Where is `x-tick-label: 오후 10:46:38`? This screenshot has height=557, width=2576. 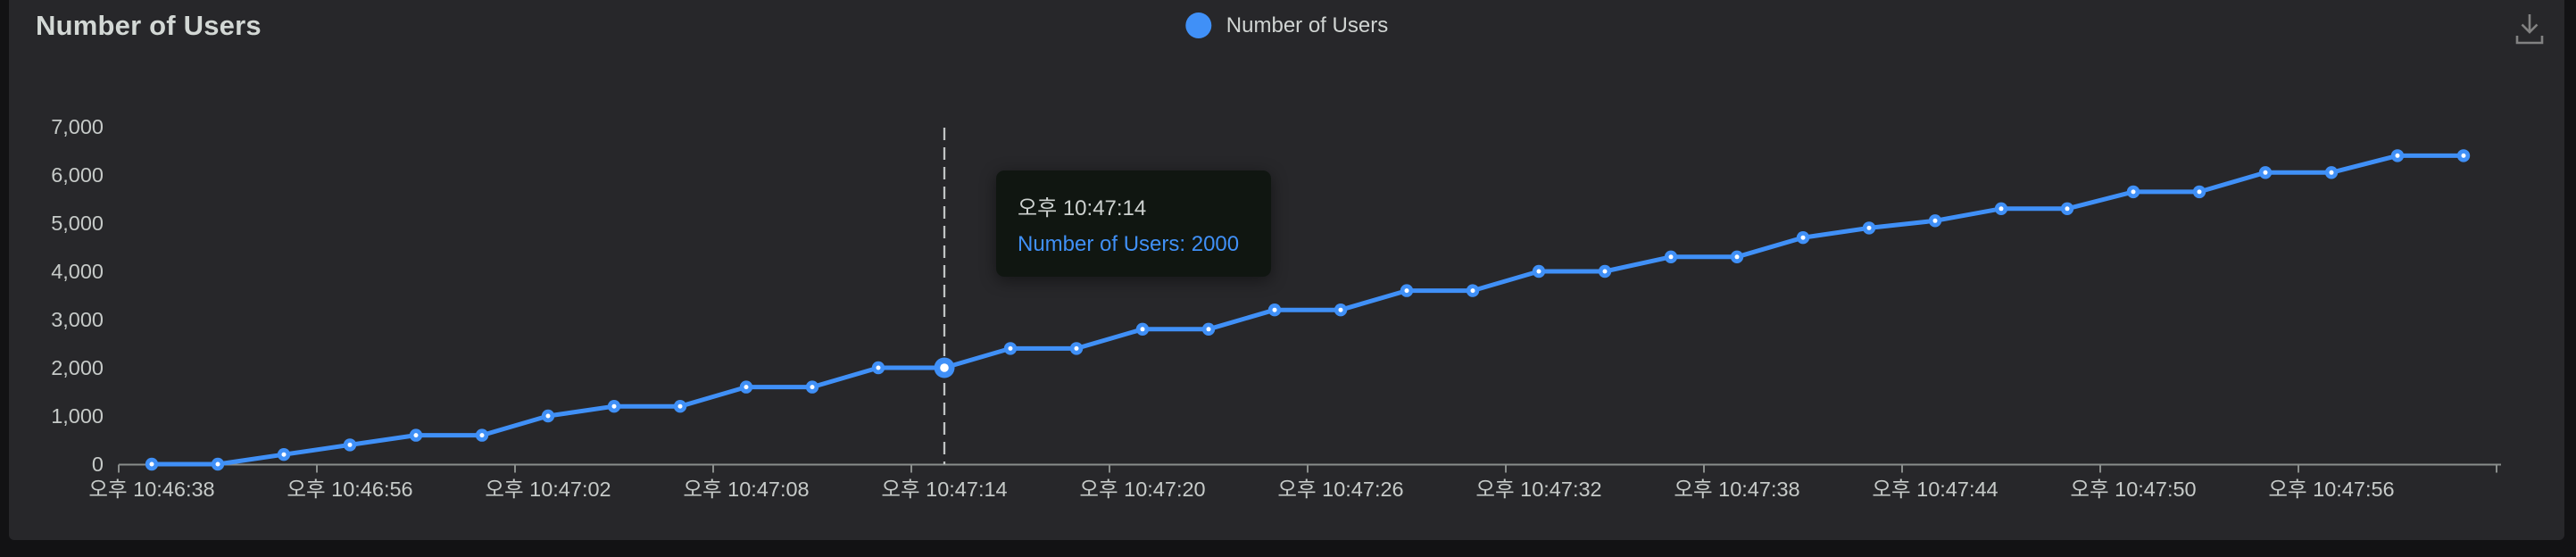 x-tick-label: 오후 10:46:38 is located at coordinates (151, 490).